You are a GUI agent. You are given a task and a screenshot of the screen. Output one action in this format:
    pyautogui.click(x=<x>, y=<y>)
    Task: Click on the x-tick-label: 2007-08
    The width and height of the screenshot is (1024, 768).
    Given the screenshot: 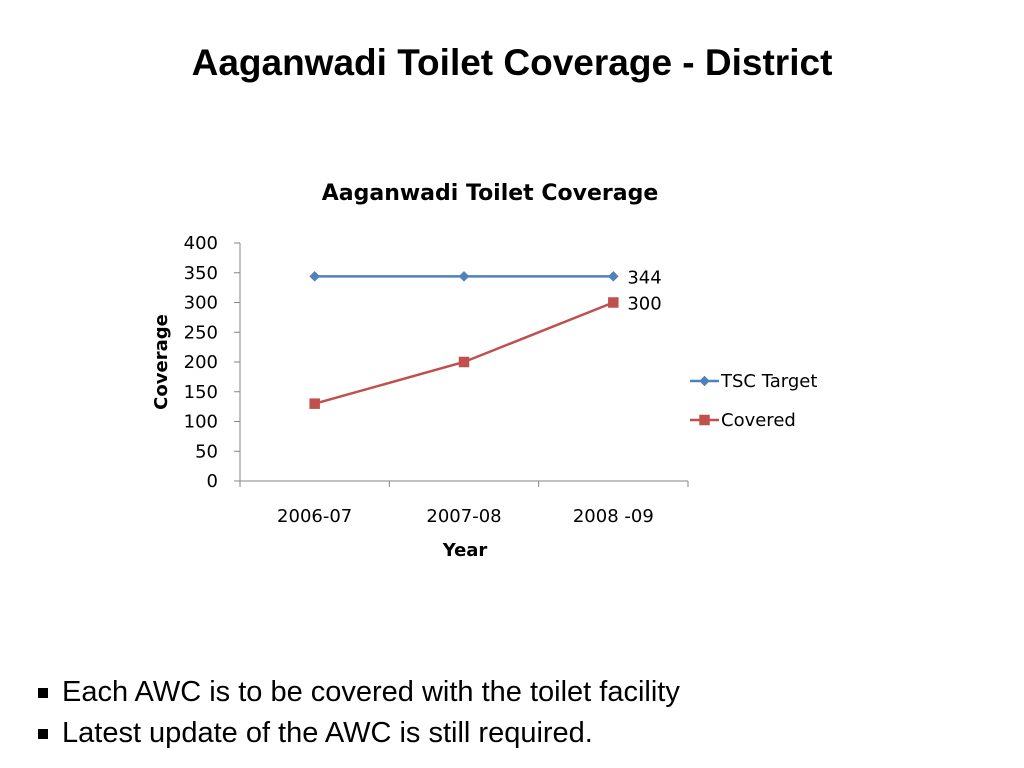 What is the action you would take?
    pyautogui.click(x=463, y=516)
    